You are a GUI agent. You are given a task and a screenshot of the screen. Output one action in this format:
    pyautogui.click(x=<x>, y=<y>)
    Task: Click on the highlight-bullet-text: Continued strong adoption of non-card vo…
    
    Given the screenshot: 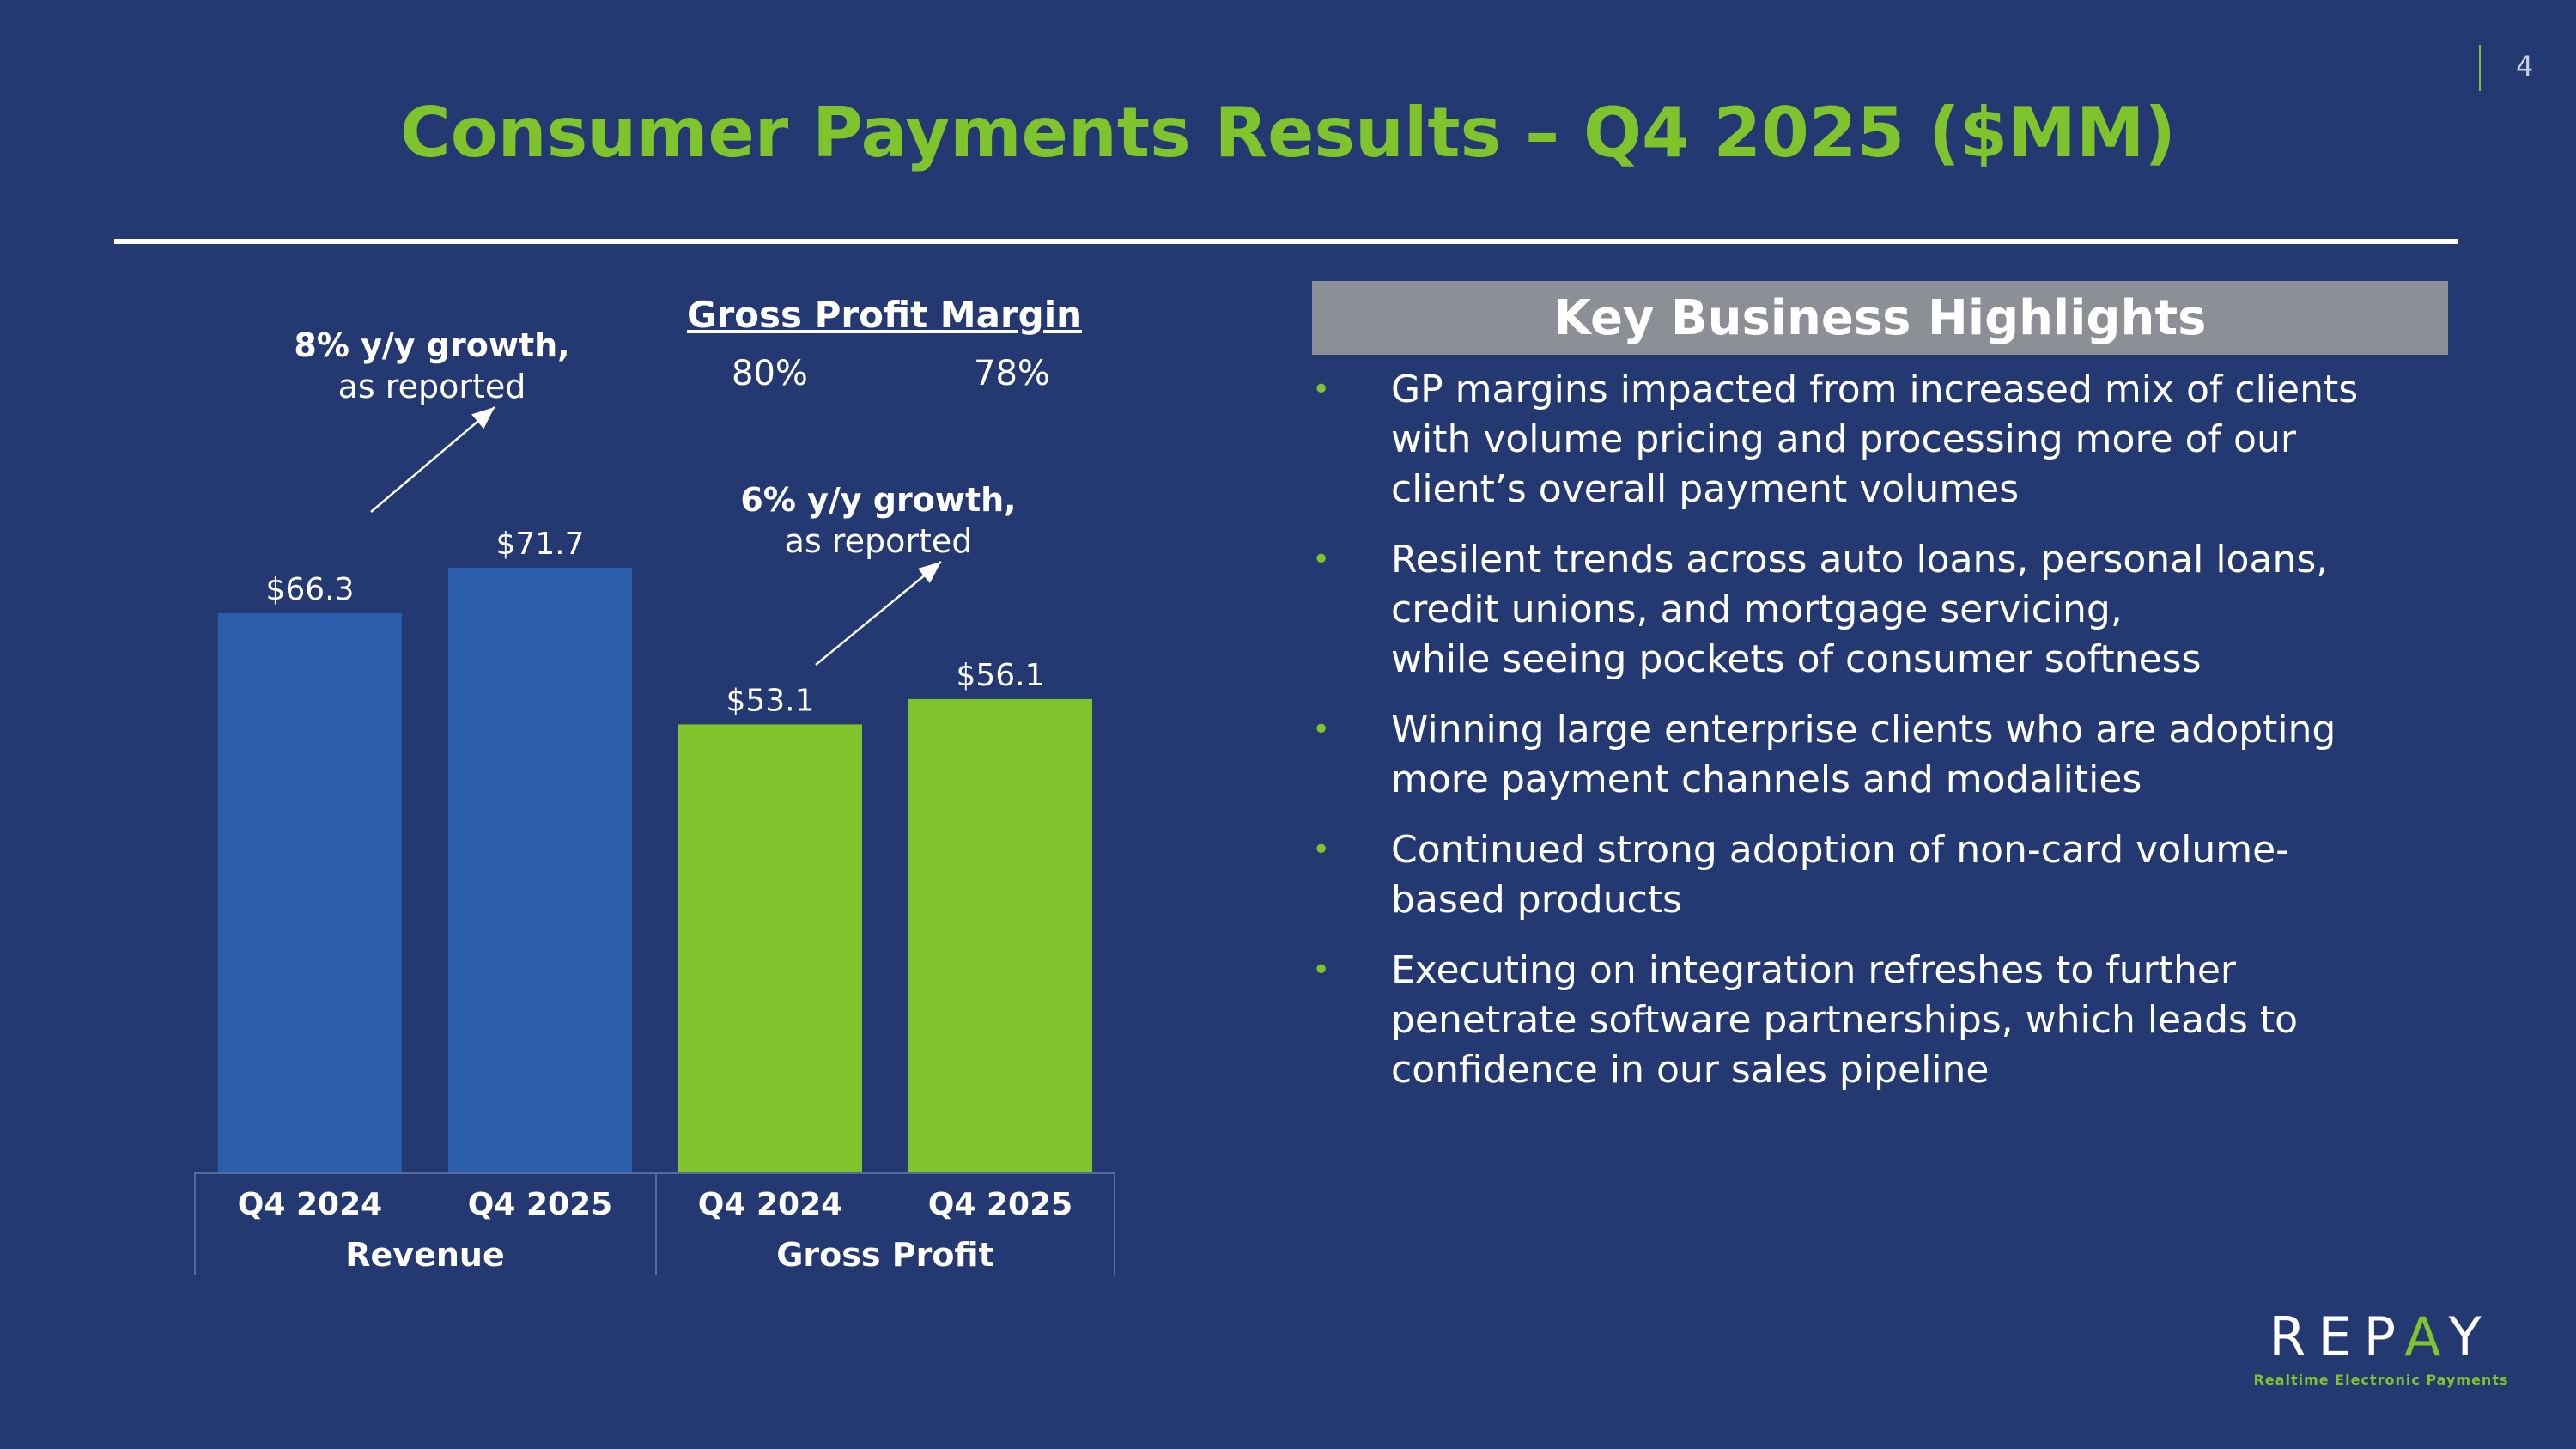 What is the action you would take?
    pyautogui.click(x=1841, y=875)
    